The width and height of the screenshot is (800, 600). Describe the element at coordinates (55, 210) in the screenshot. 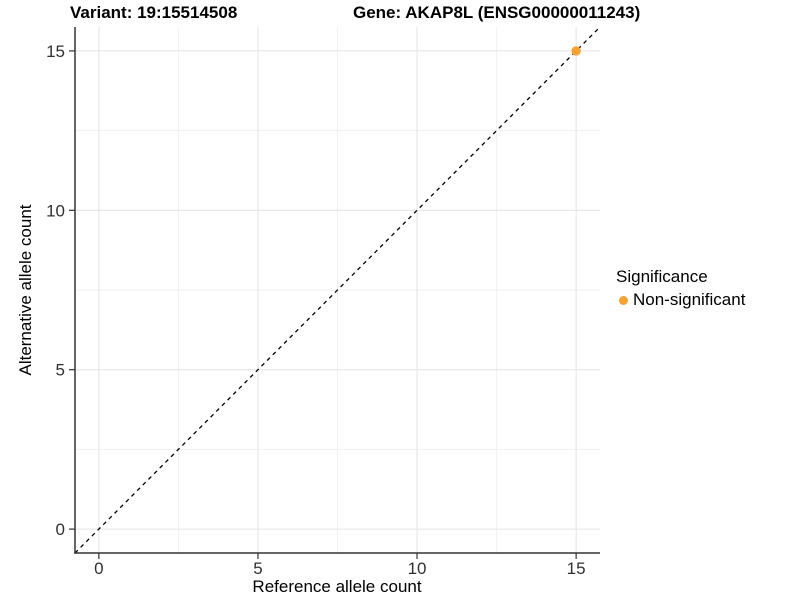

I see `y-tick-label: 10` at that location.